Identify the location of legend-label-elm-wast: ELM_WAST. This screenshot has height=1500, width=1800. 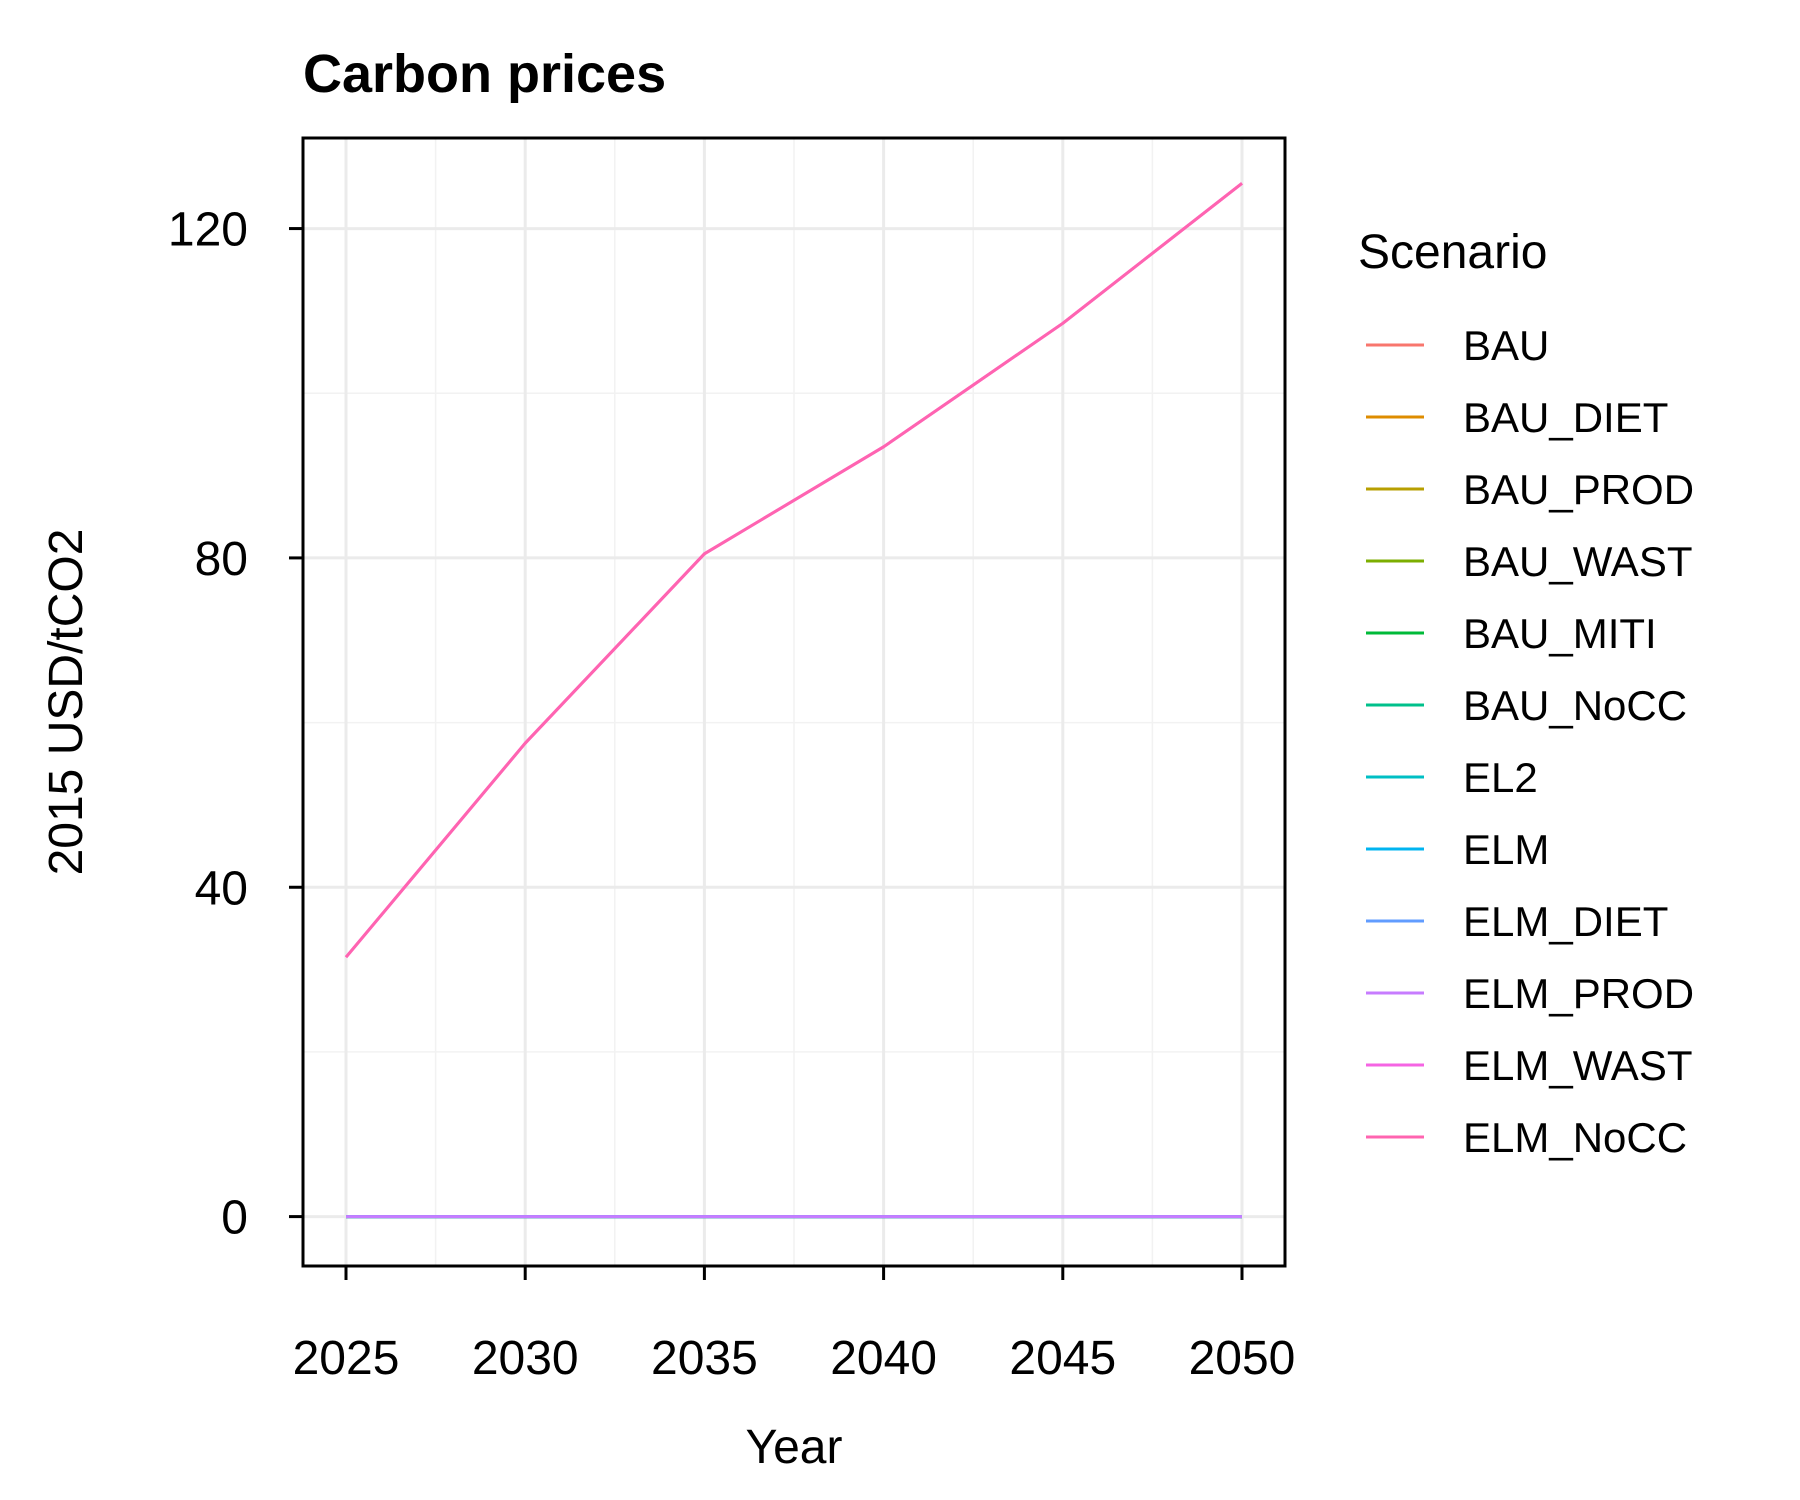
(1577, 1065).